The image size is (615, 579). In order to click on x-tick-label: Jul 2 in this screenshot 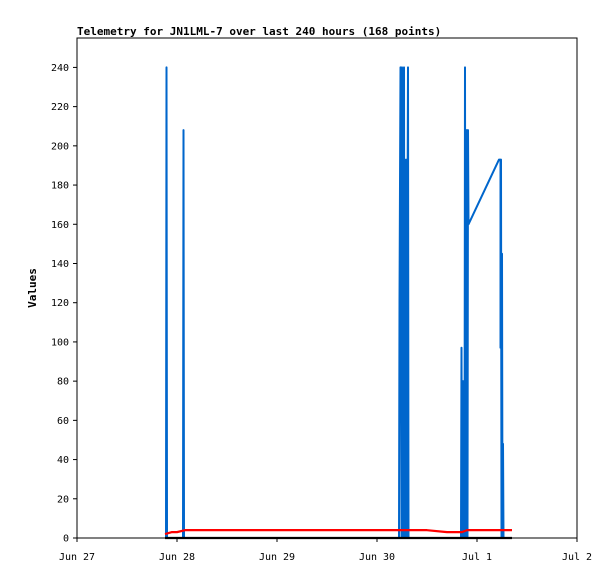, I will do `click(577, 557)`.